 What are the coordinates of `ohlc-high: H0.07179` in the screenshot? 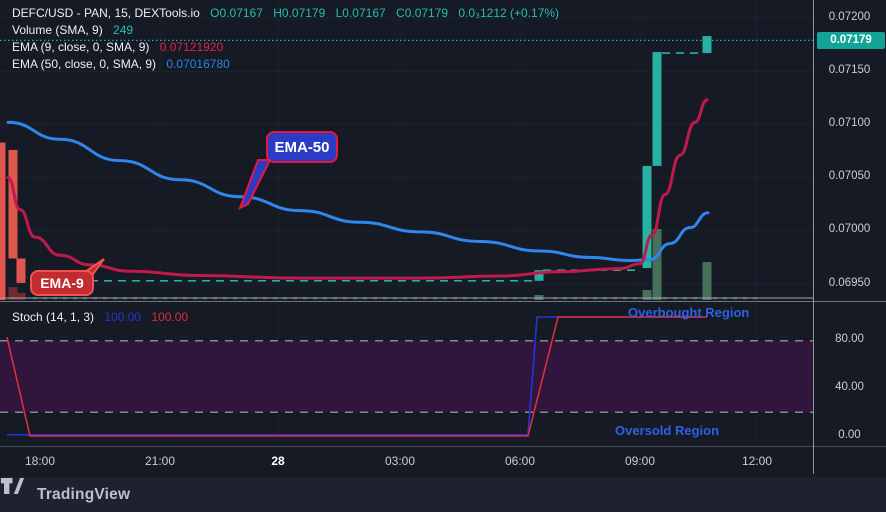 It's located at (299, 13).